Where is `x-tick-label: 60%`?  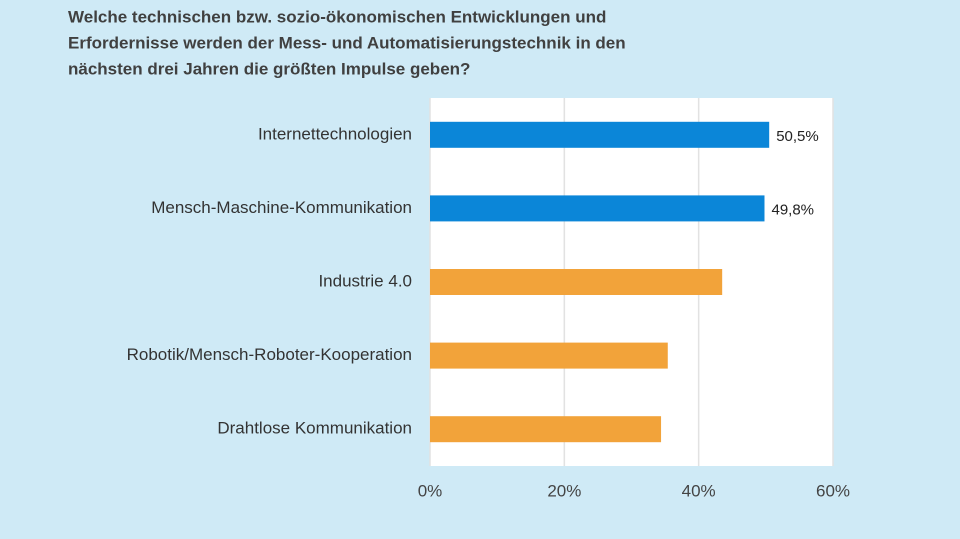
x-tick-label: 60% is located at coordinates (833, 490).